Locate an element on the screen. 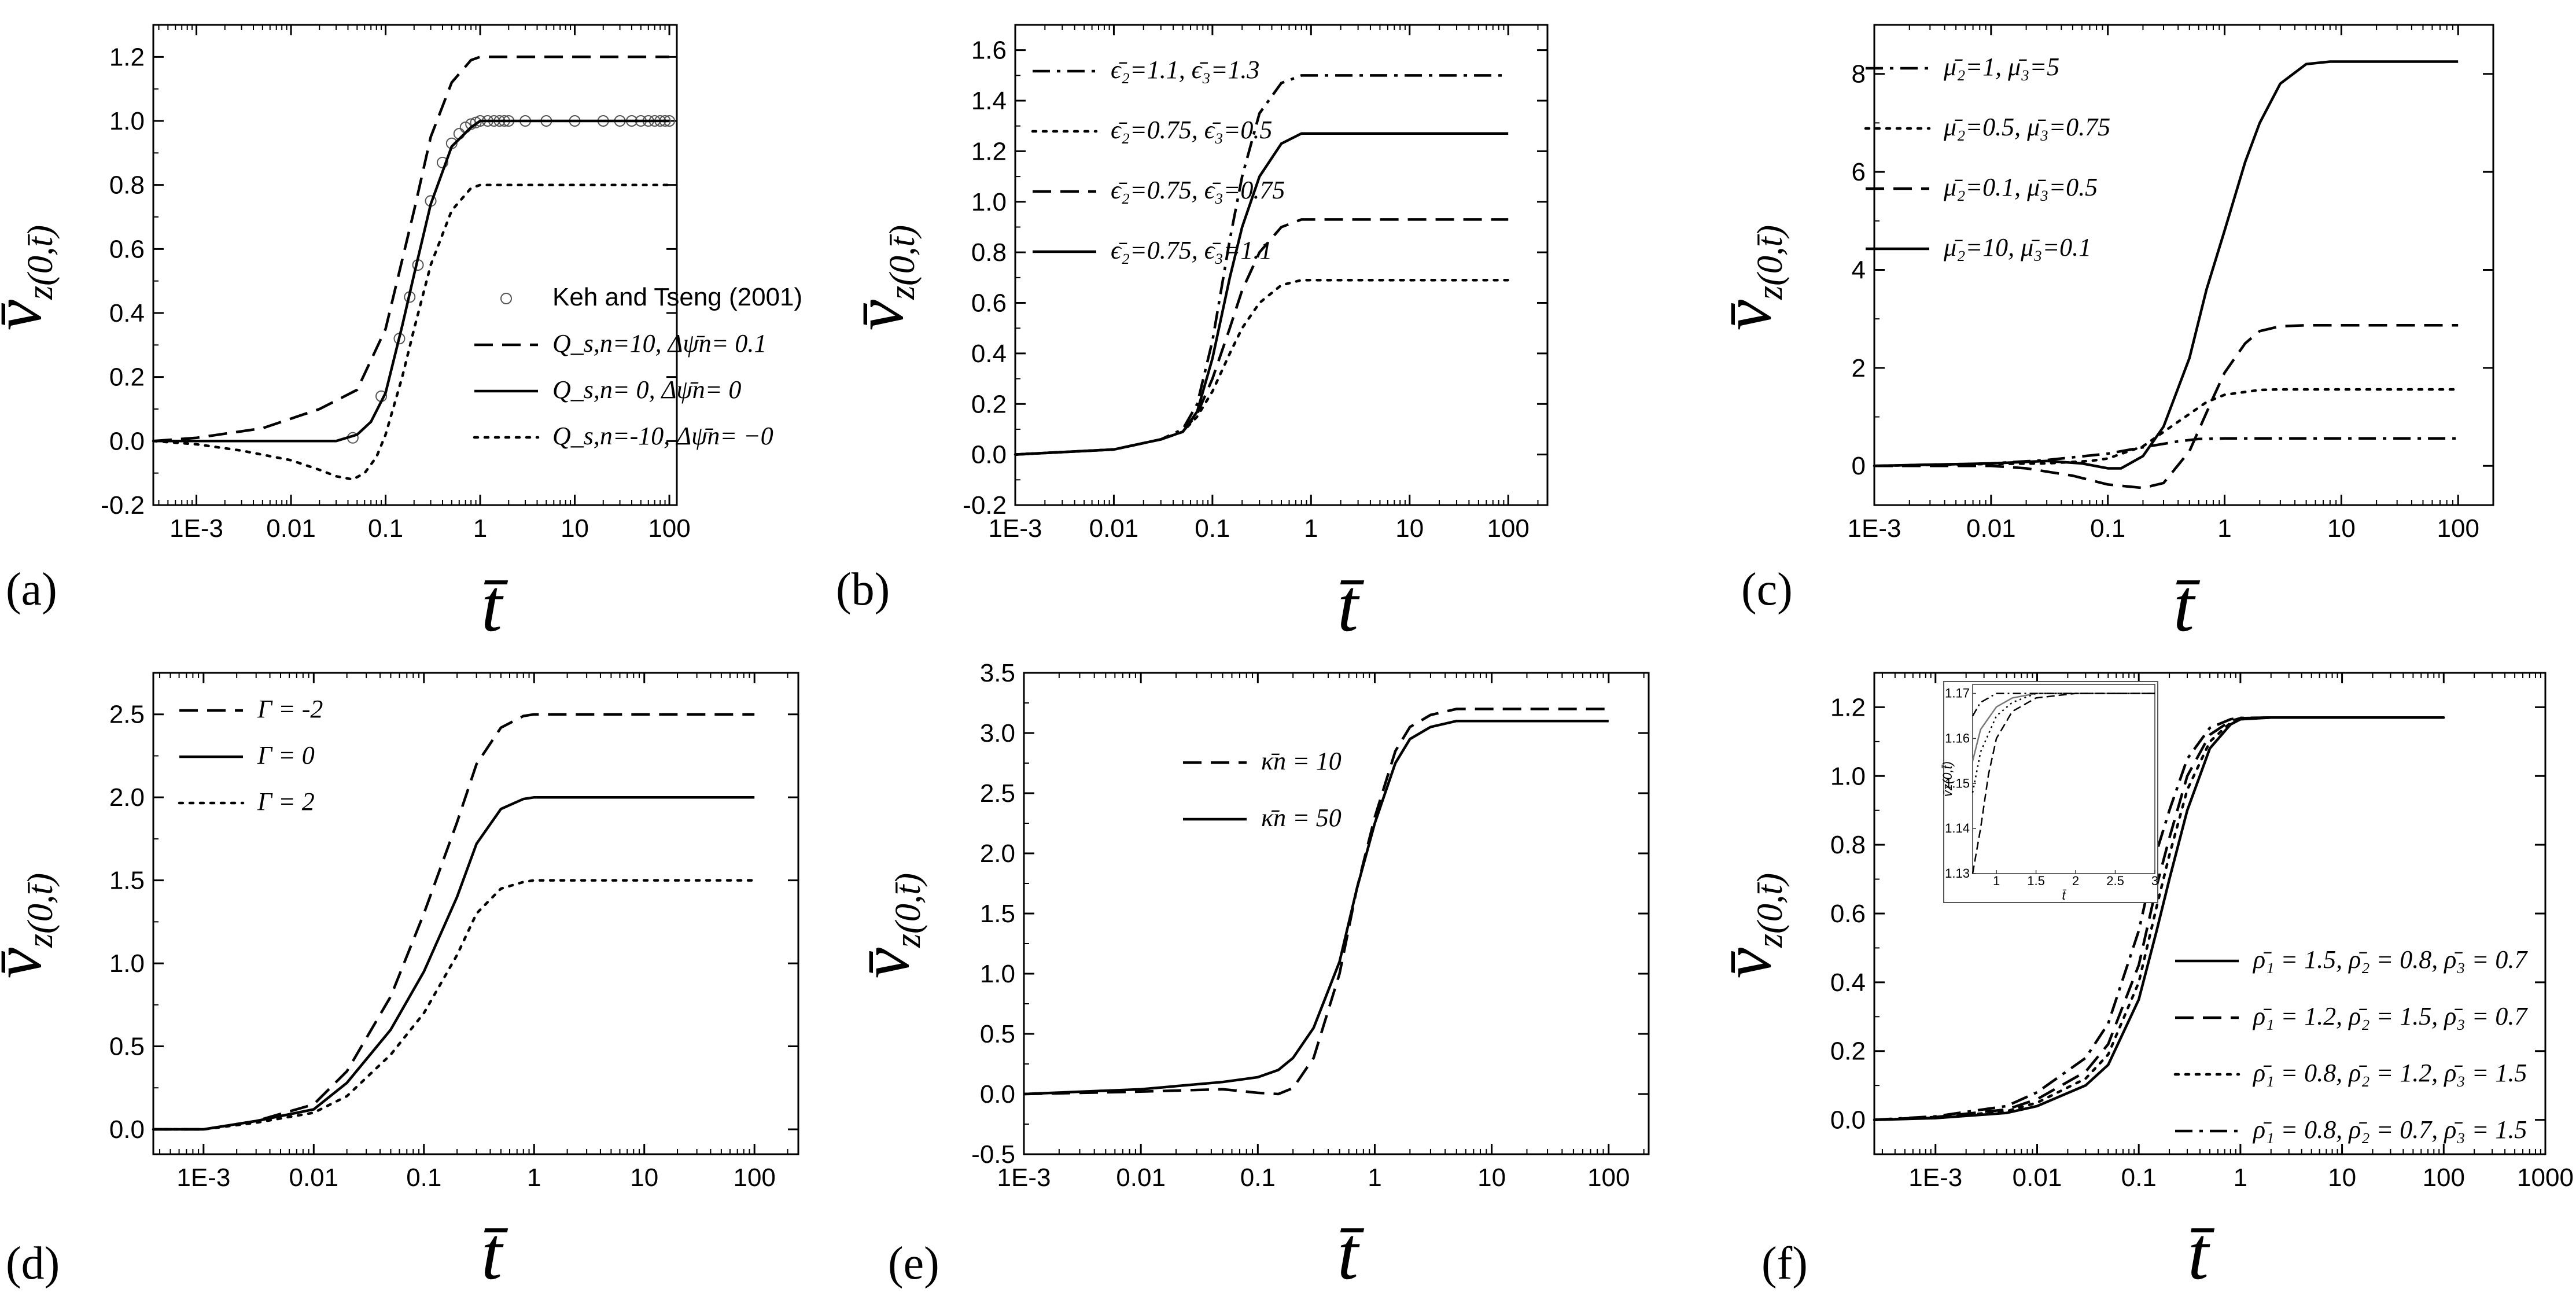  legend-label: ϵ̄₂=0.75, ϵ̄₃=0.5 is located at coordinates (1191, 130).